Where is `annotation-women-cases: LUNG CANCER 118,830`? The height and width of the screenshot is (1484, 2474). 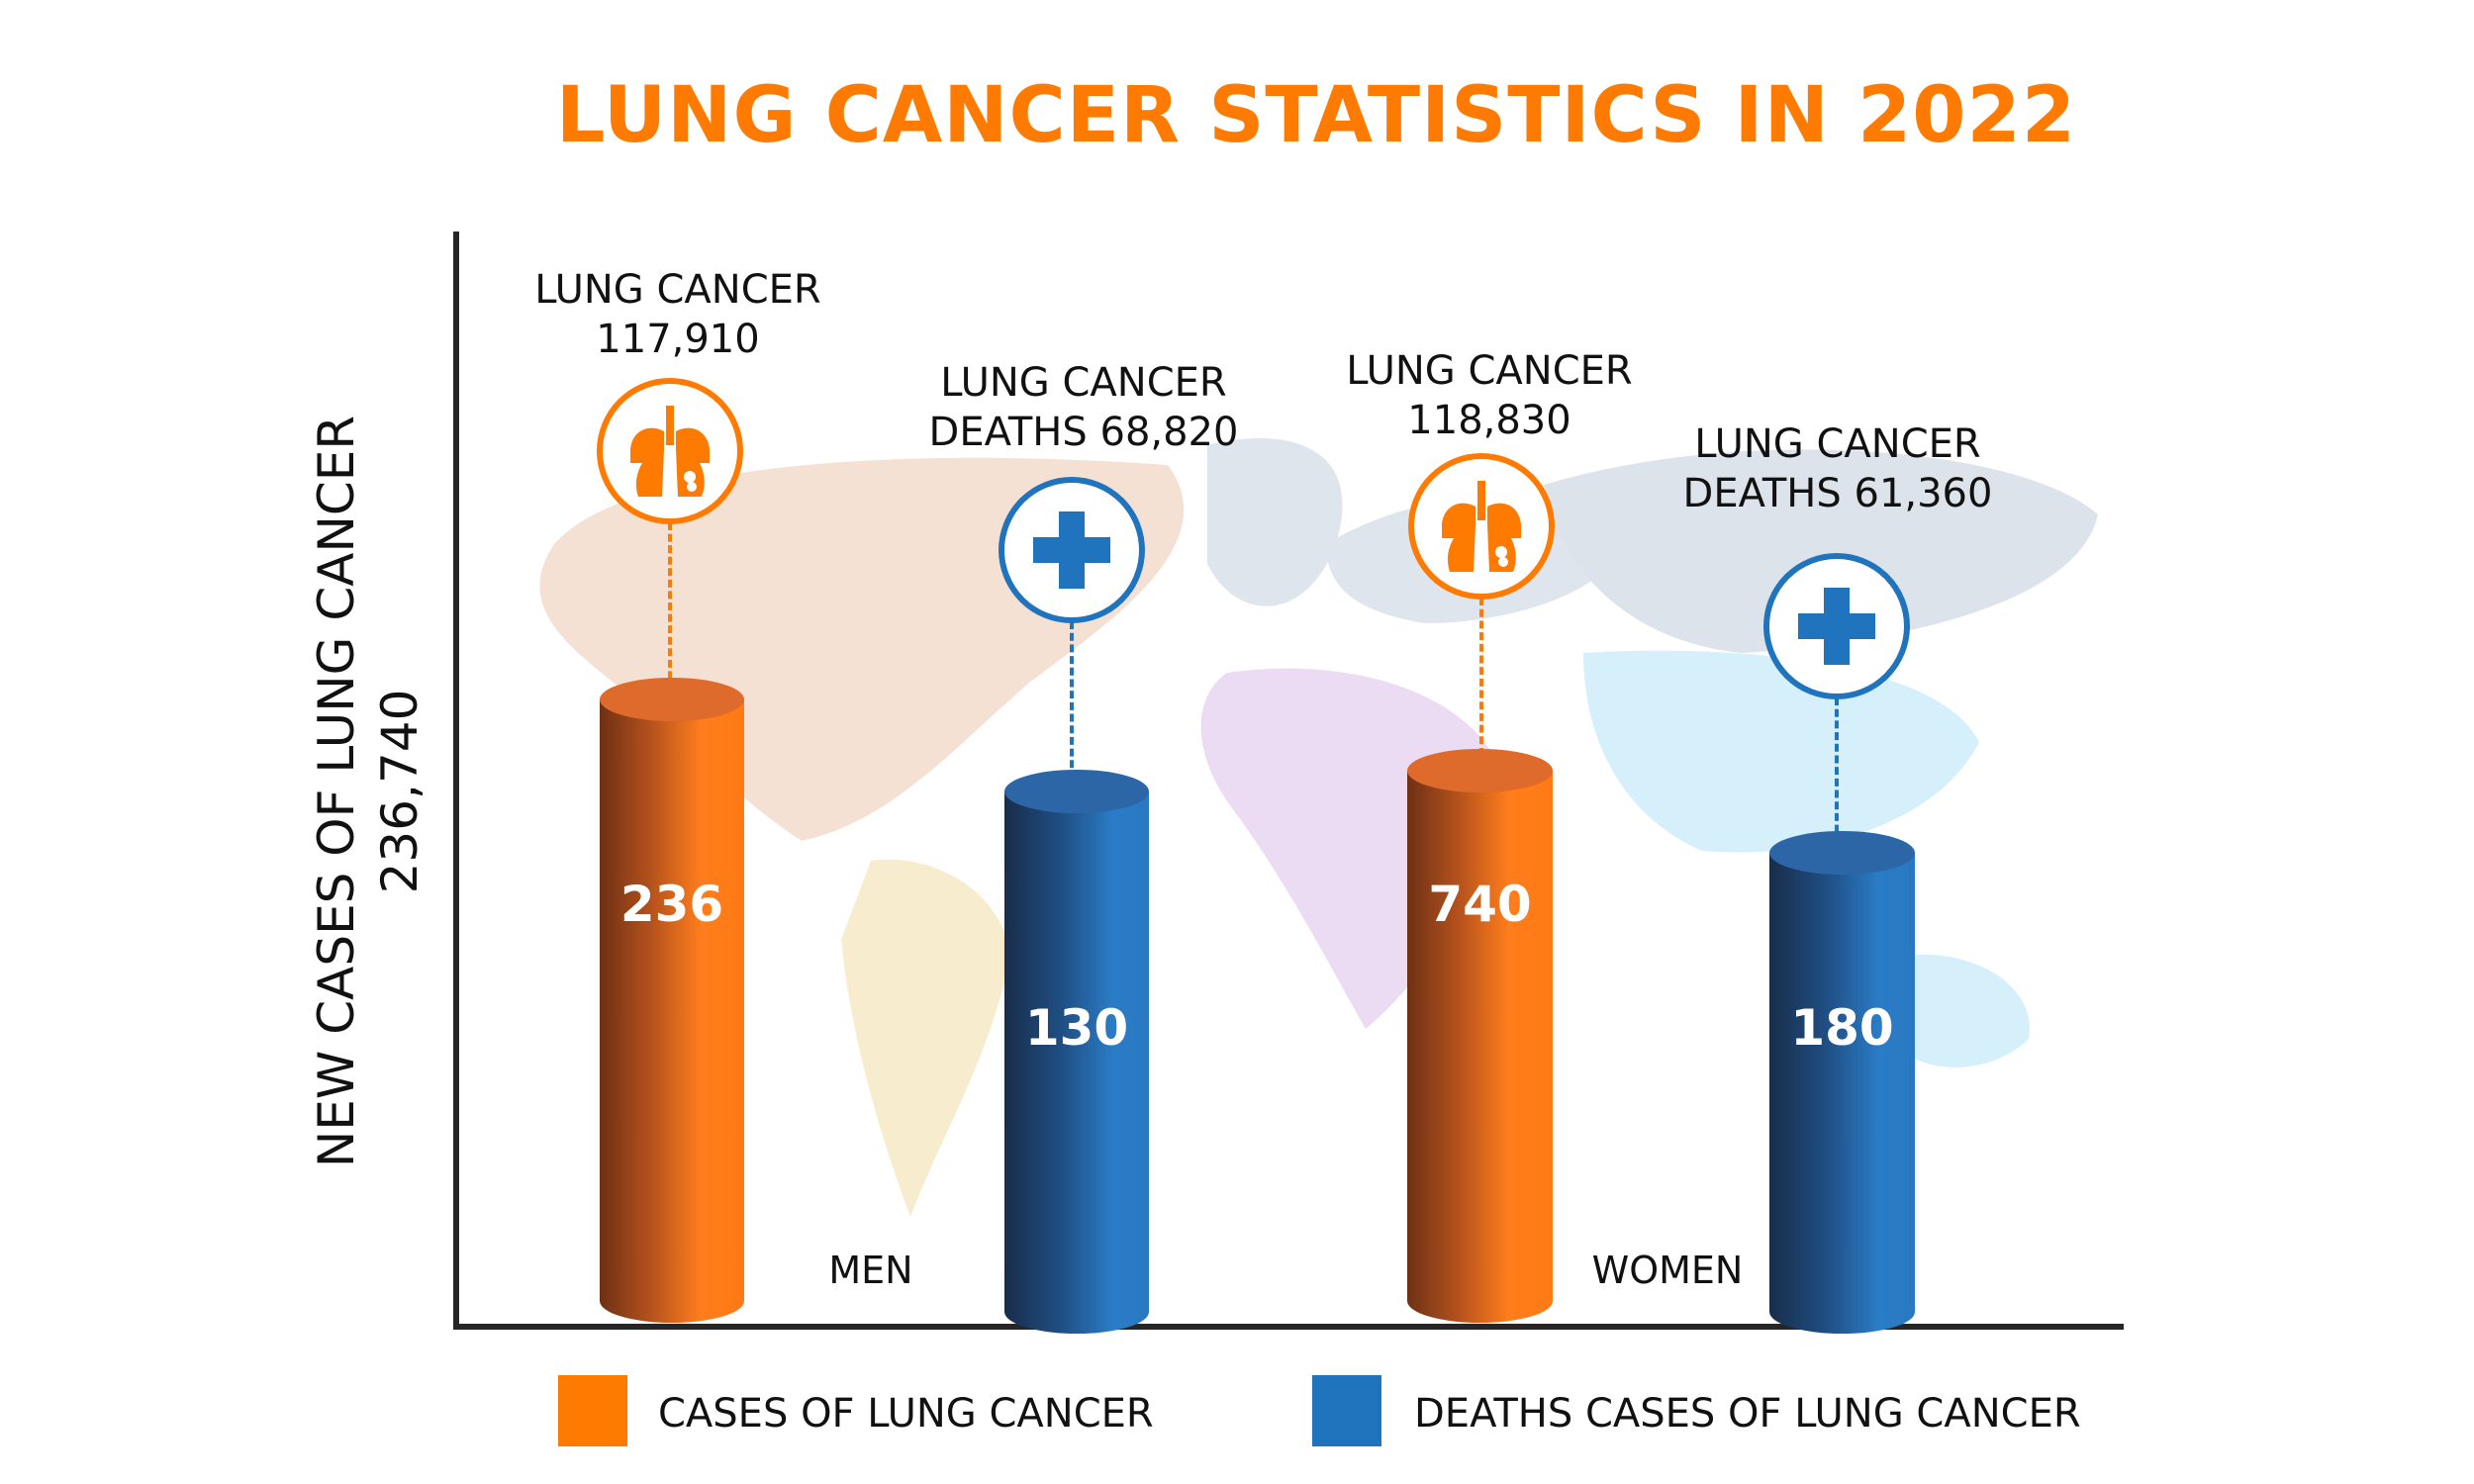
annotation-women-cases: LUNG CANCER 118,830 is located at coordinates (1489, 395).